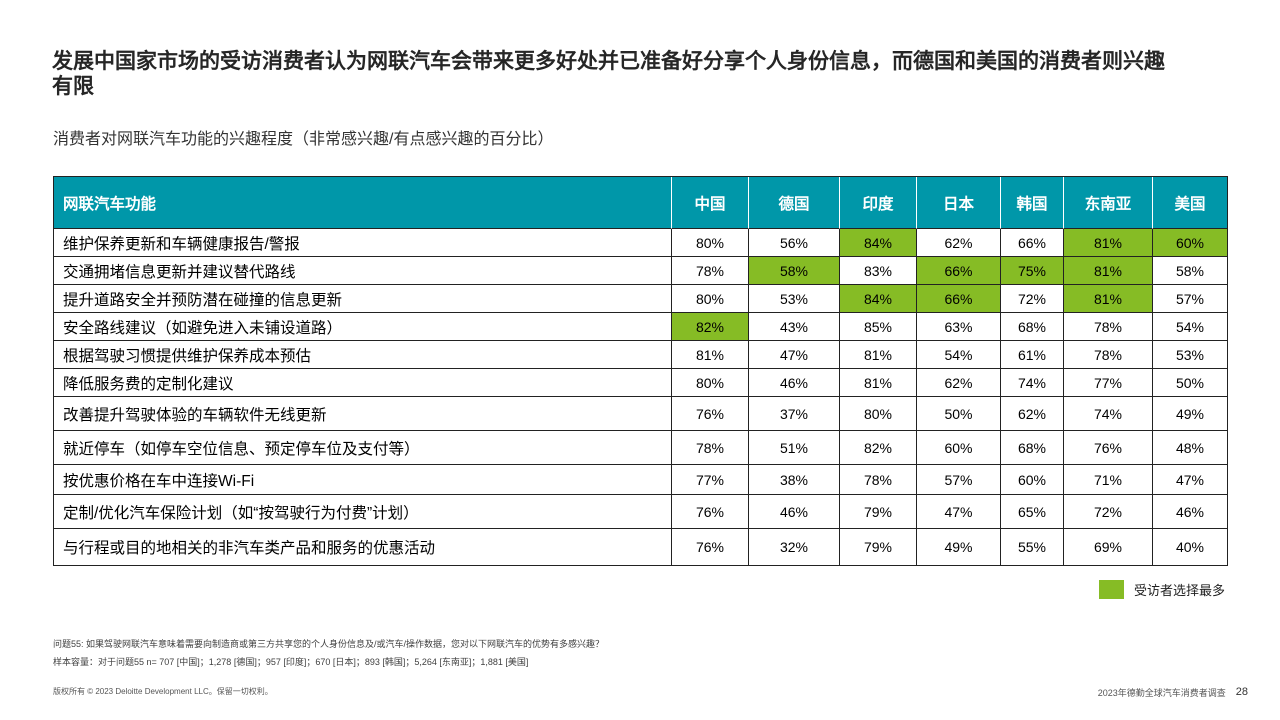 This screenshot has width=1280, height=720. I want to click on value-cell-germany: 38%, so click(794, 480).